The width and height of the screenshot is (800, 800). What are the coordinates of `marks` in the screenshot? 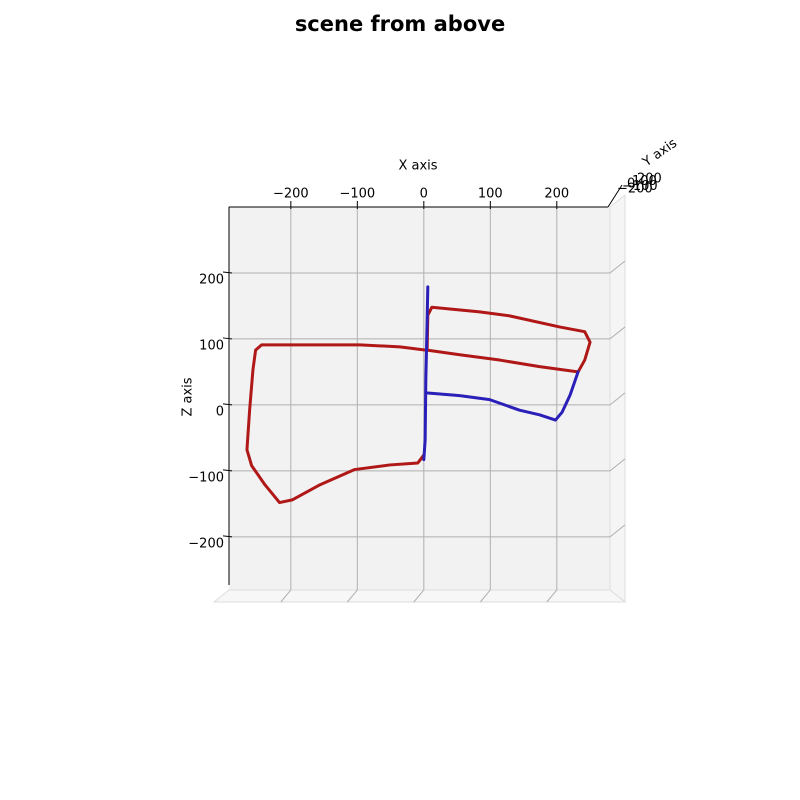 It's located at (418, 395).